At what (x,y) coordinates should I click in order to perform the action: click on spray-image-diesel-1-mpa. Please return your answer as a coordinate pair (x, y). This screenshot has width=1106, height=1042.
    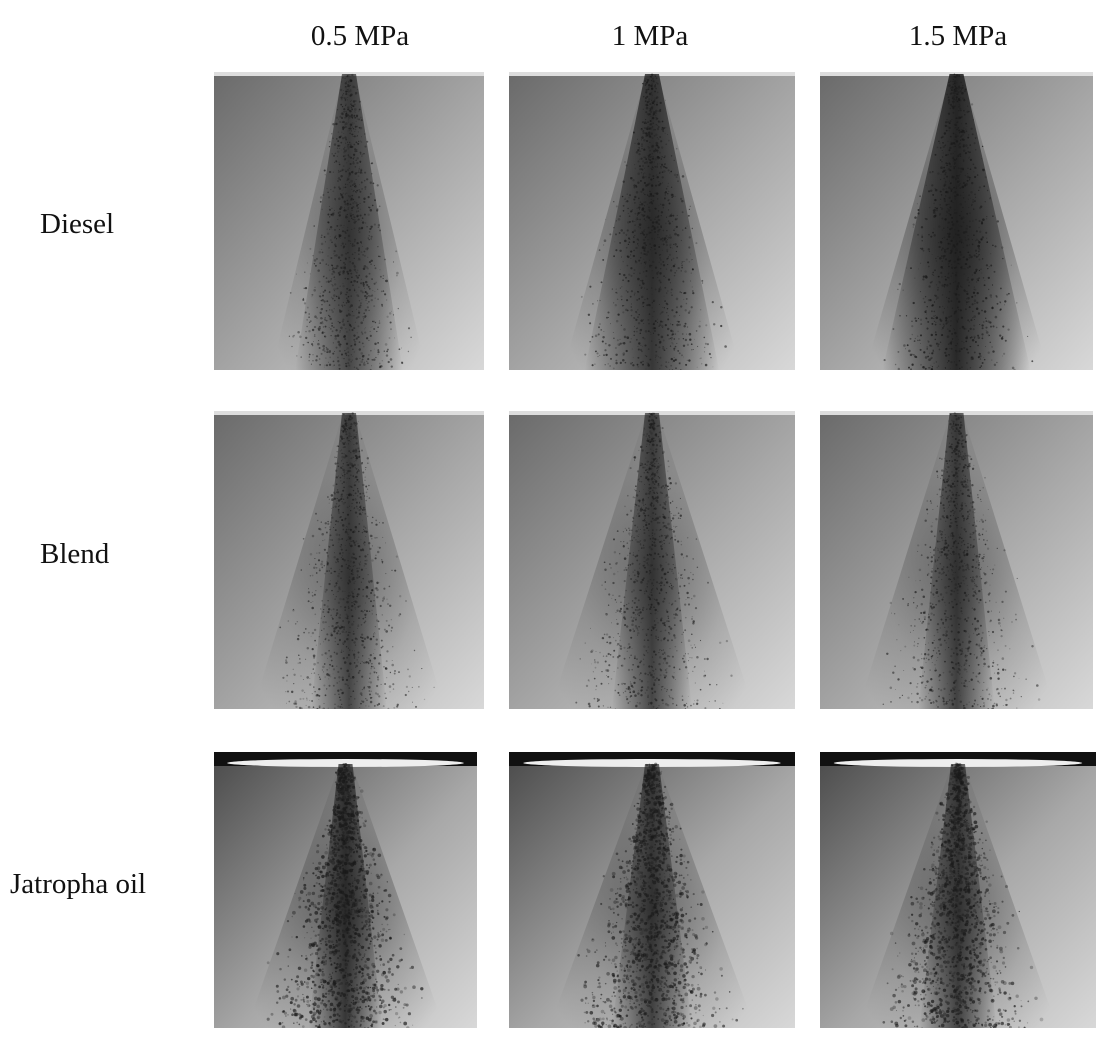
    Looking at the image, I should click on (652, 221).